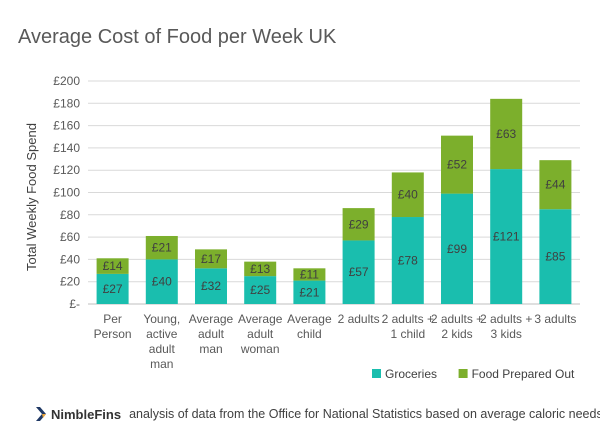  What do you see at coordinates (66, 81) in the screenshot?
I see `y-tick-label: £200` at bounding box center [66, 81].